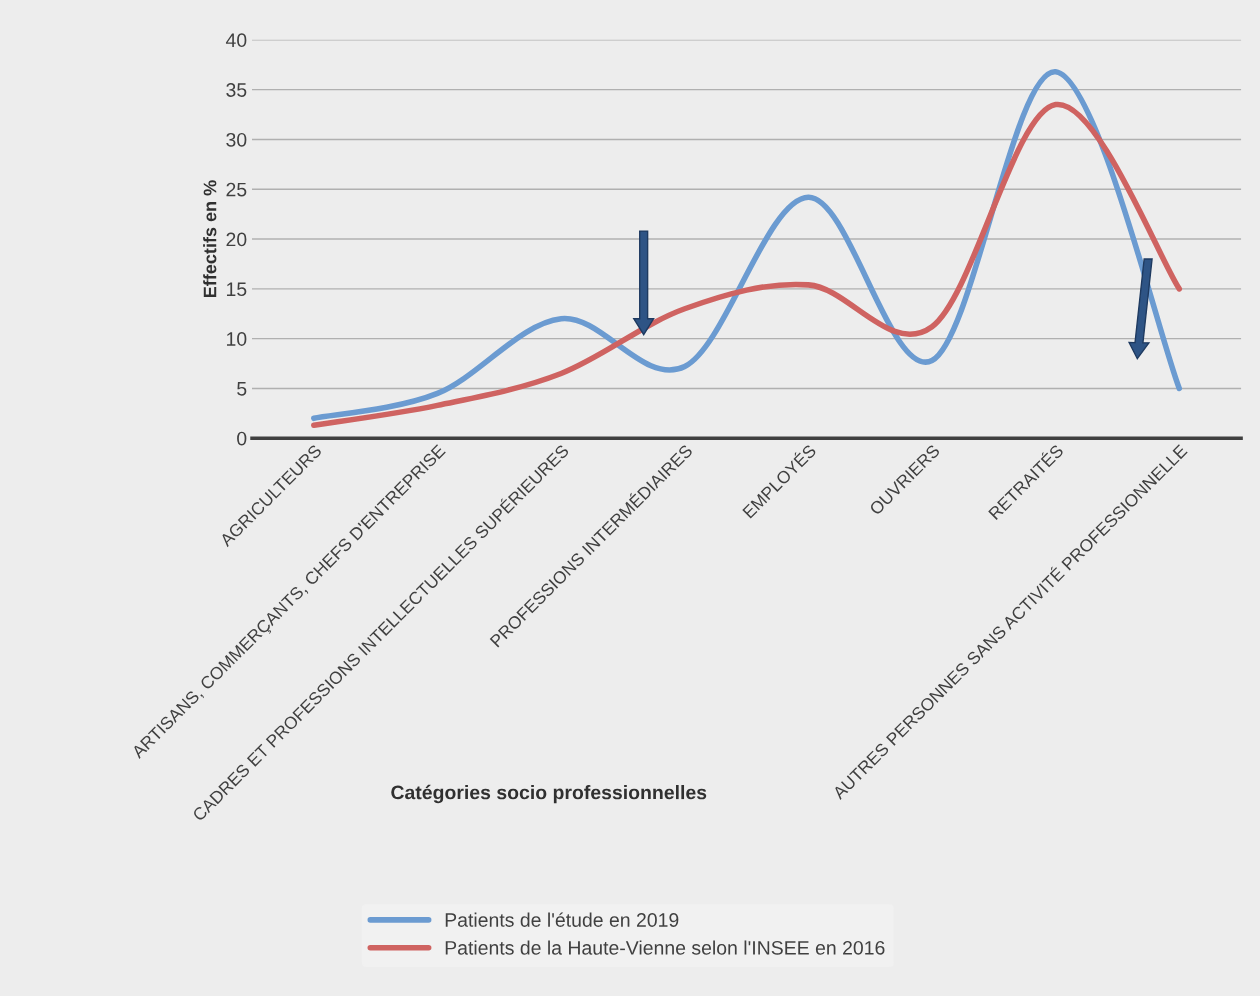 The image size is (1260, 996). Describe the element at coordinates (210, 239) in the screenshot. I see `y-axis-title: Effectifs en %` at that location.